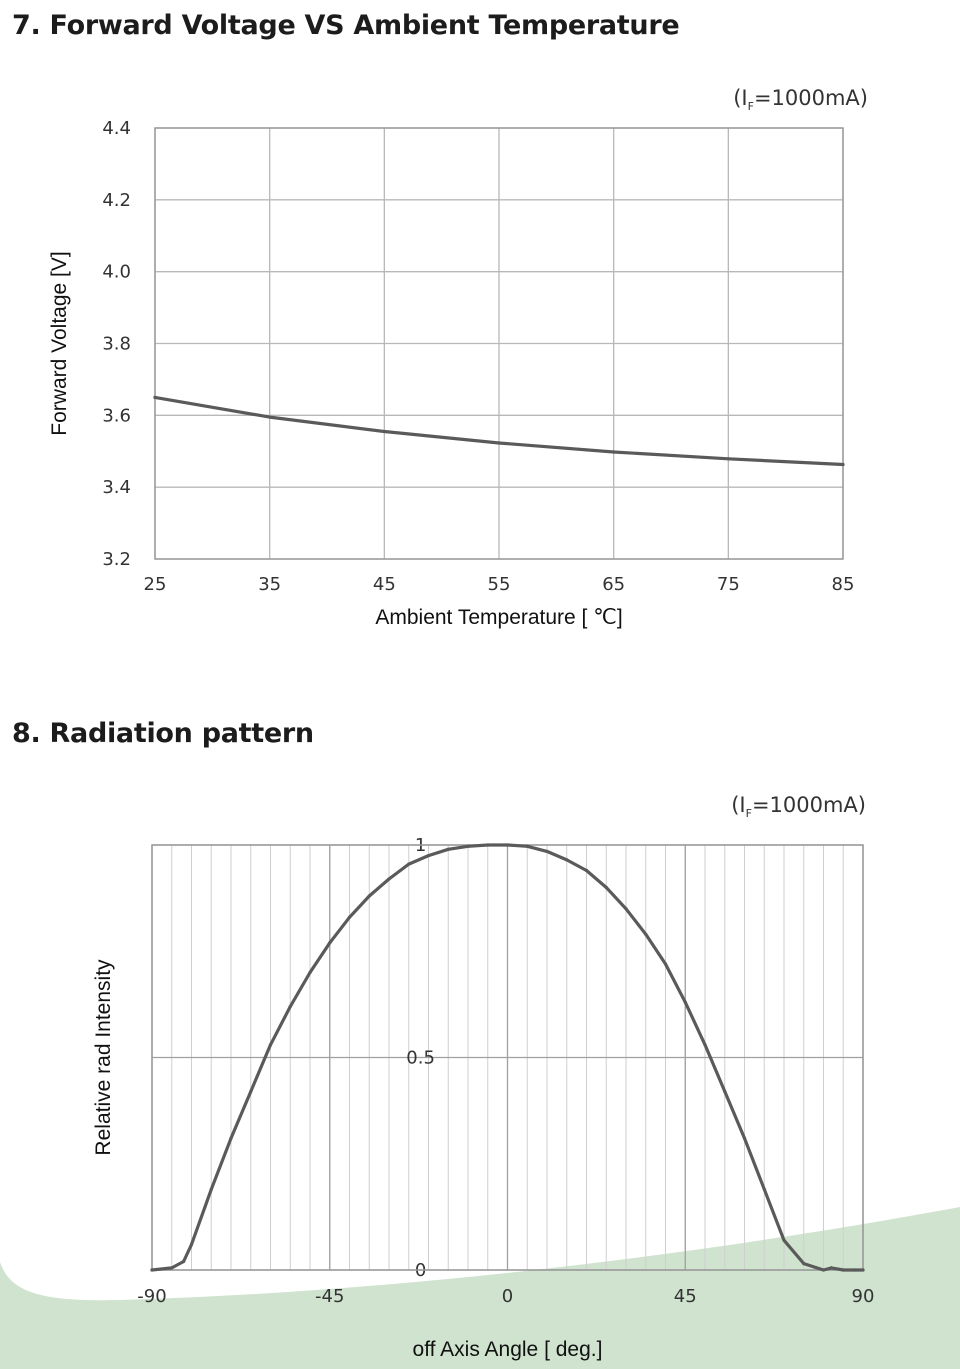 The height and width of the screenshot is (1369, 960). I want to click on x-tick-label: 90, so click(863, 1296).